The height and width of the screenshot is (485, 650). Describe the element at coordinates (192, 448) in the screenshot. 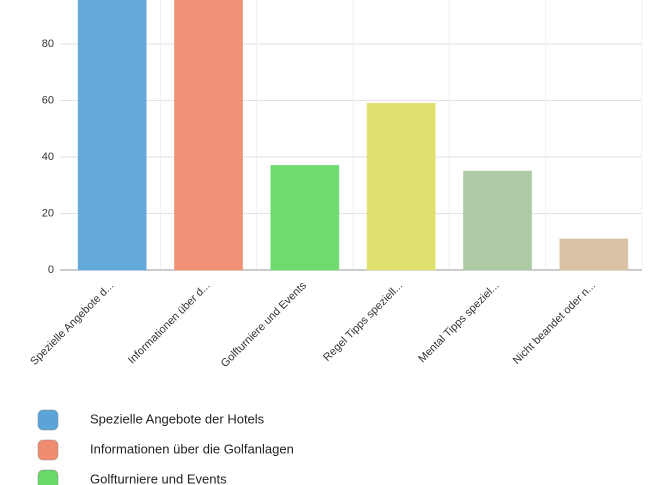

I see `legend-label: Informationen über die Golfanlagen` at that location.